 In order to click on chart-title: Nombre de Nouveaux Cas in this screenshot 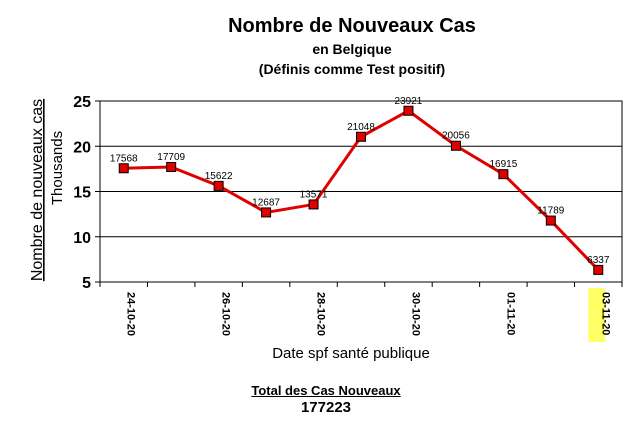, I will do `click(352, 26)`.